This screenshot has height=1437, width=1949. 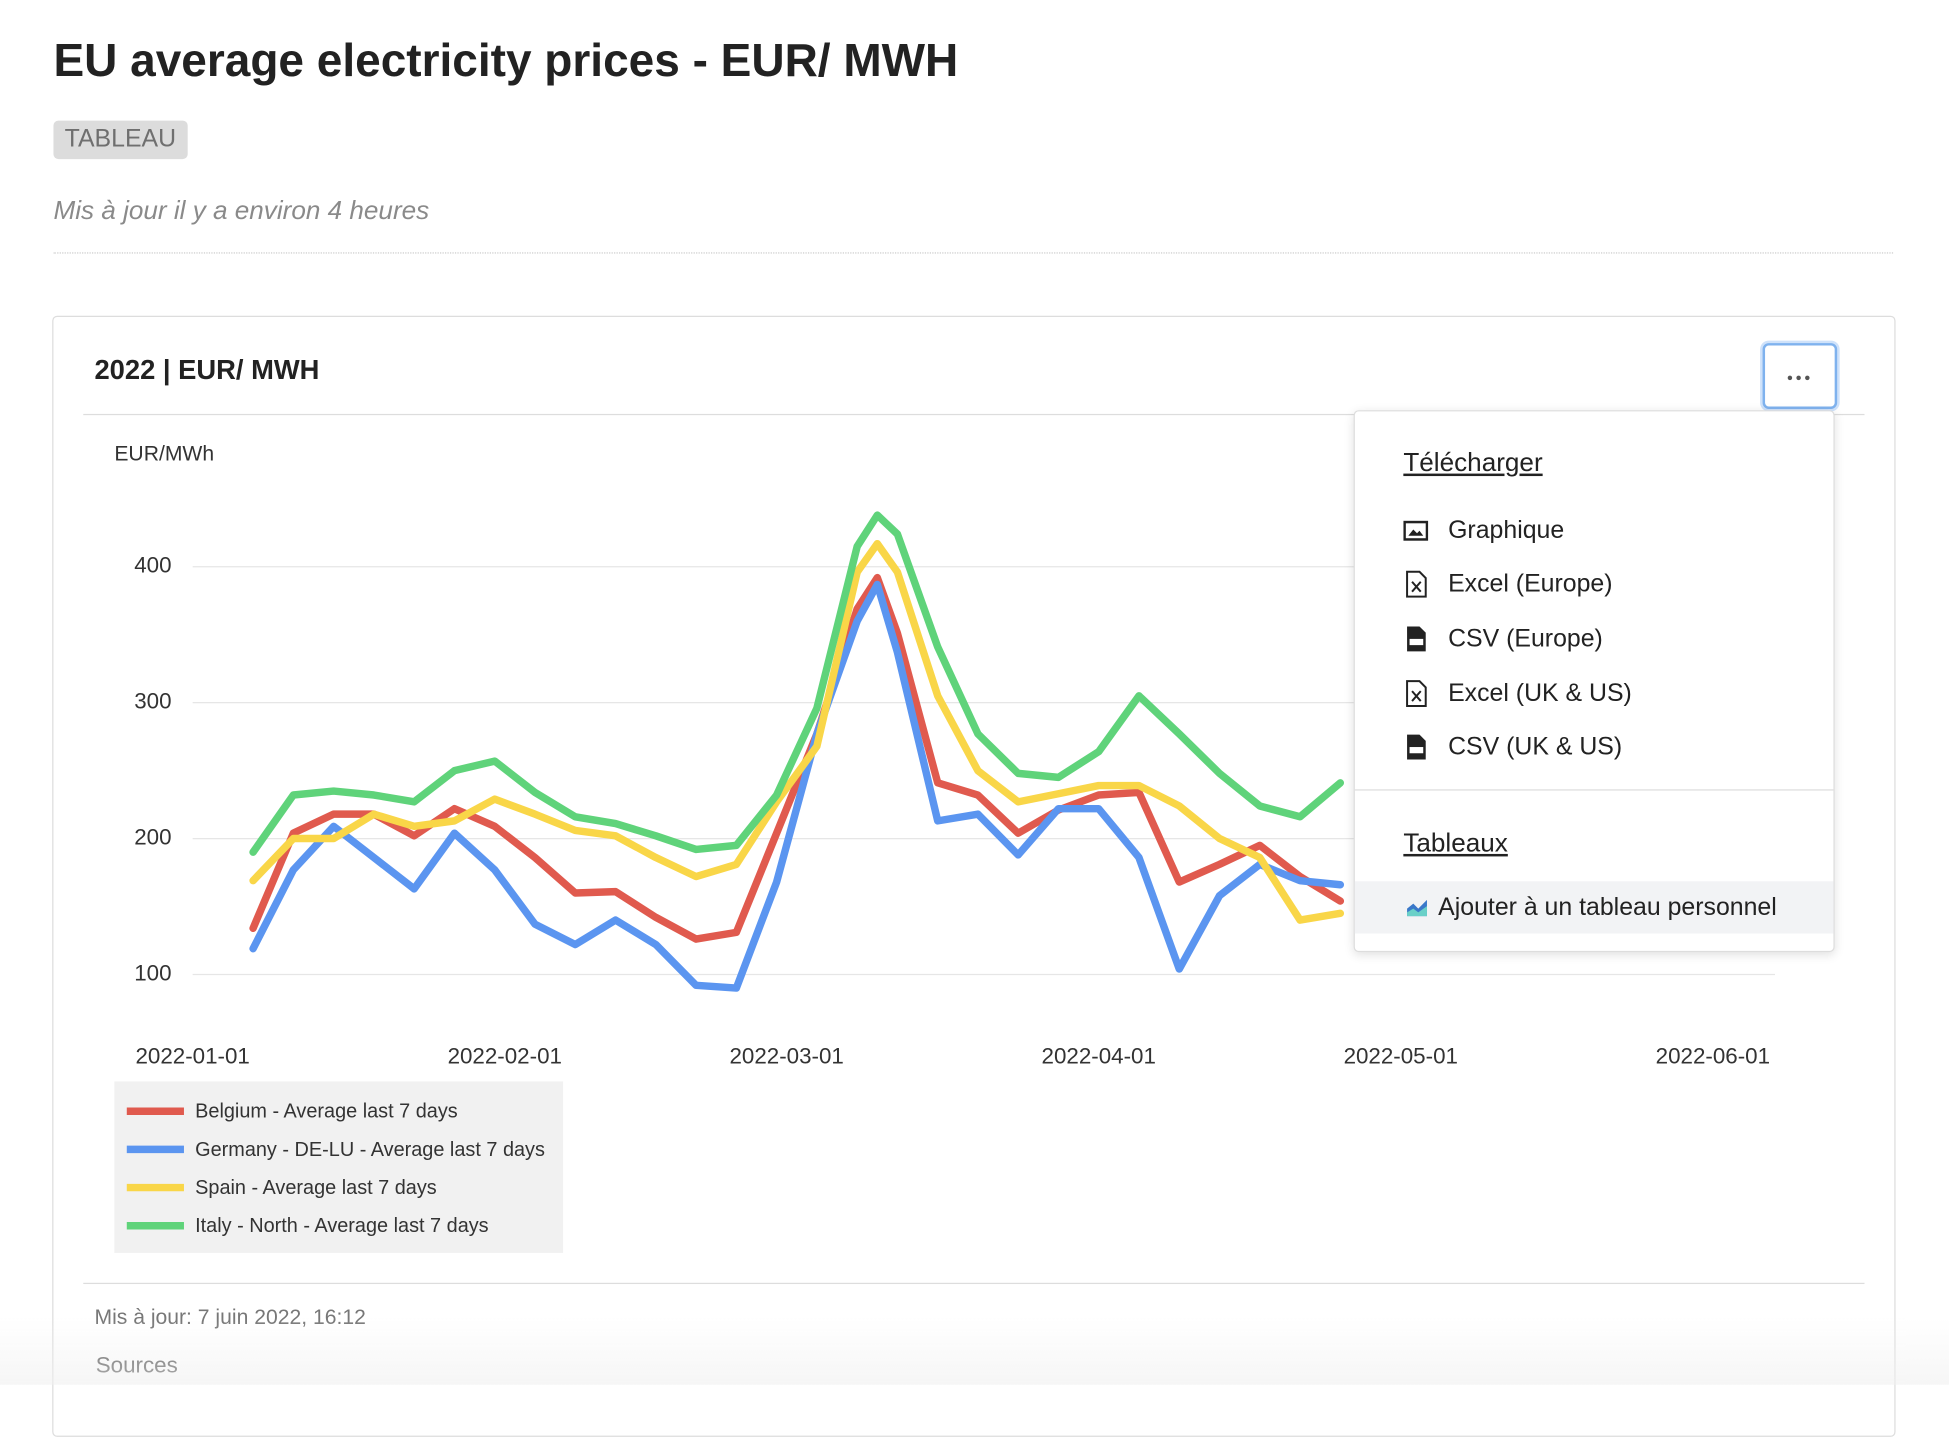 What do you see at coordinates (505, 1056) in the screenshot?
I see `x-tick-label: 2022-02-01` at bounding box center [505, 1056].